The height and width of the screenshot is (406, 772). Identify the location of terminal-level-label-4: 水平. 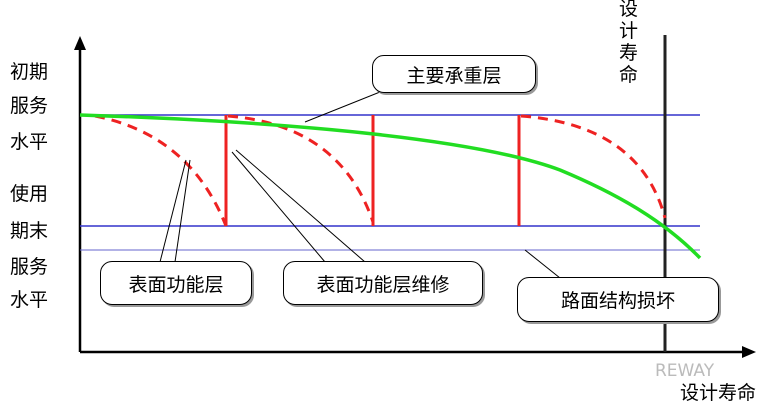
(29, 300).